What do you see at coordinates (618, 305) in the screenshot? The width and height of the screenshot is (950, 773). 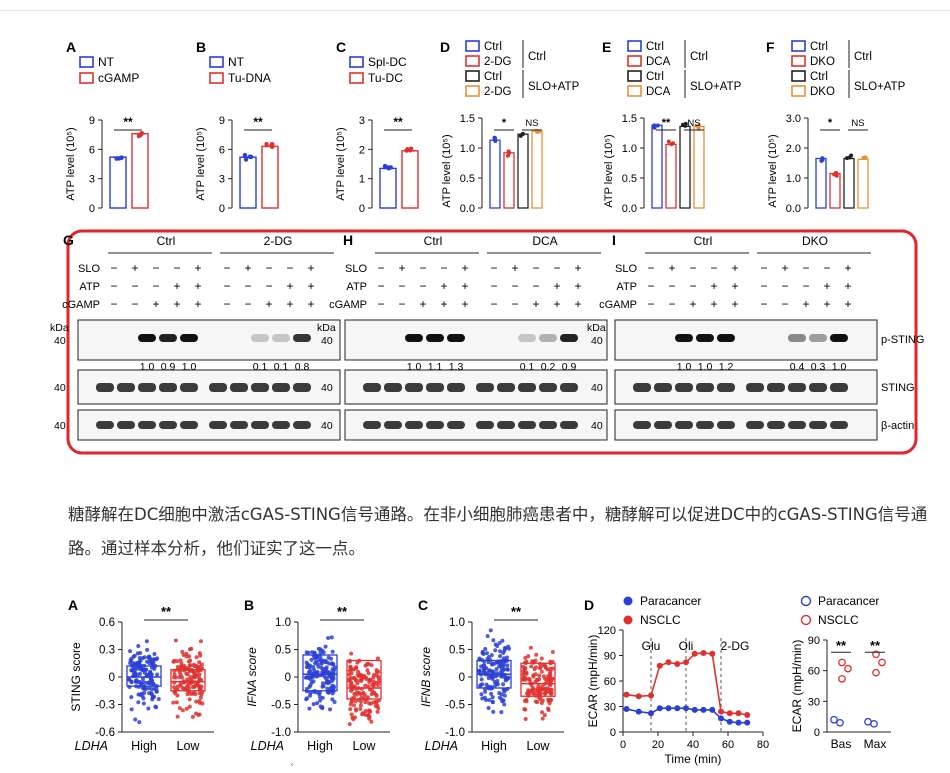 I see `blot-row-label: cGAMP` at bounding box center [618, 305].